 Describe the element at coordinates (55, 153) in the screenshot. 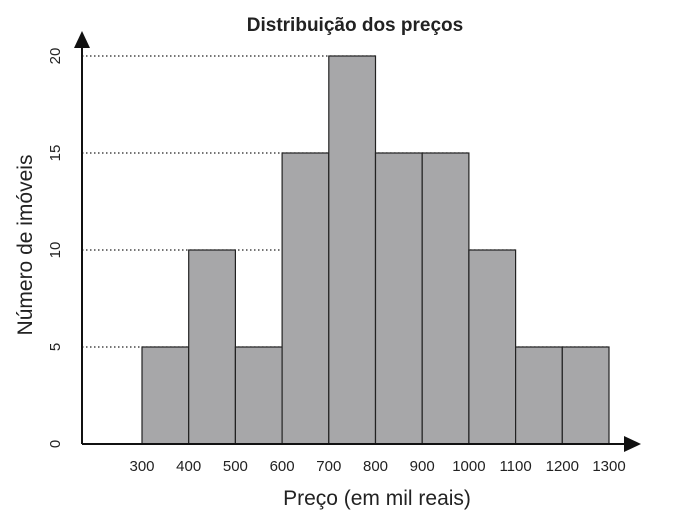

I see `y-tick-15: 15` at that location.